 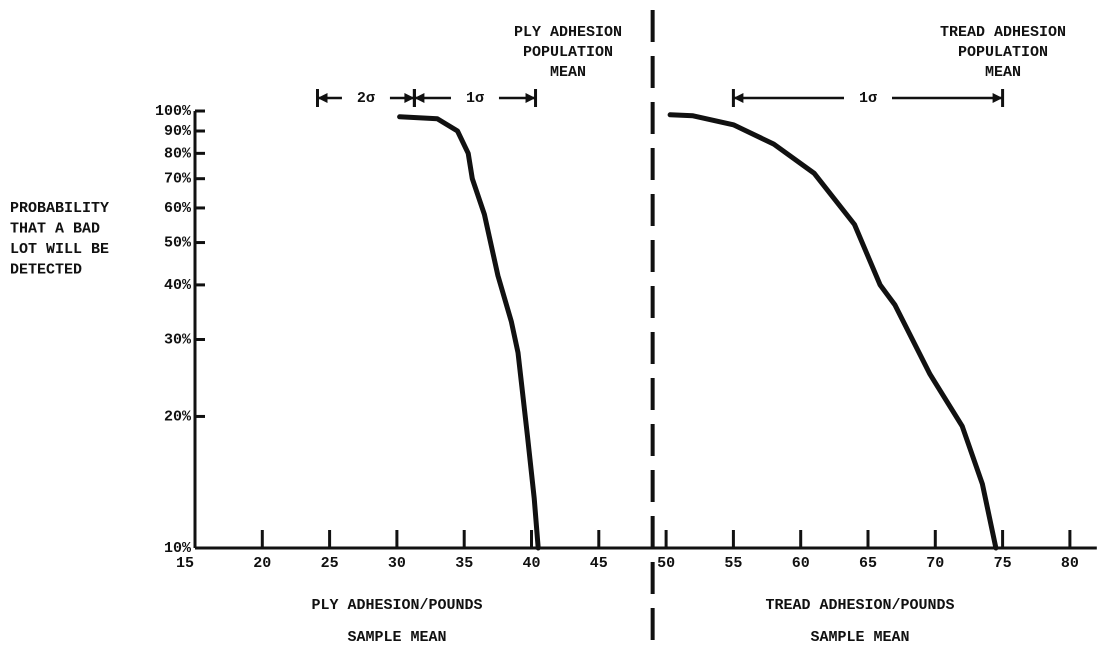 I want to click on y-tick-label: 80%, so click(x=178, y=153).